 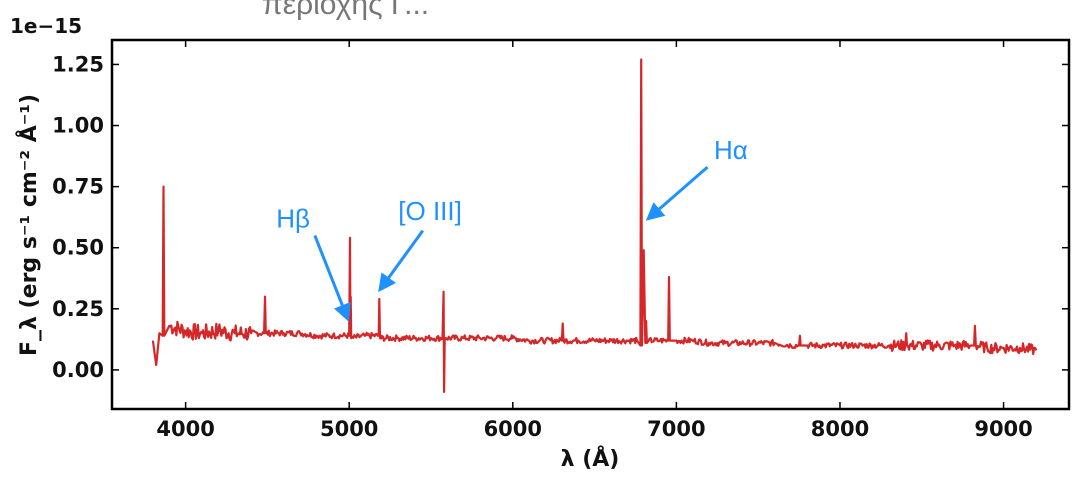 What do you see at coordinates (590, 459) in the screenshot?
I see `x-axis-label: λ (Å)` at bounding box center [590, 459].